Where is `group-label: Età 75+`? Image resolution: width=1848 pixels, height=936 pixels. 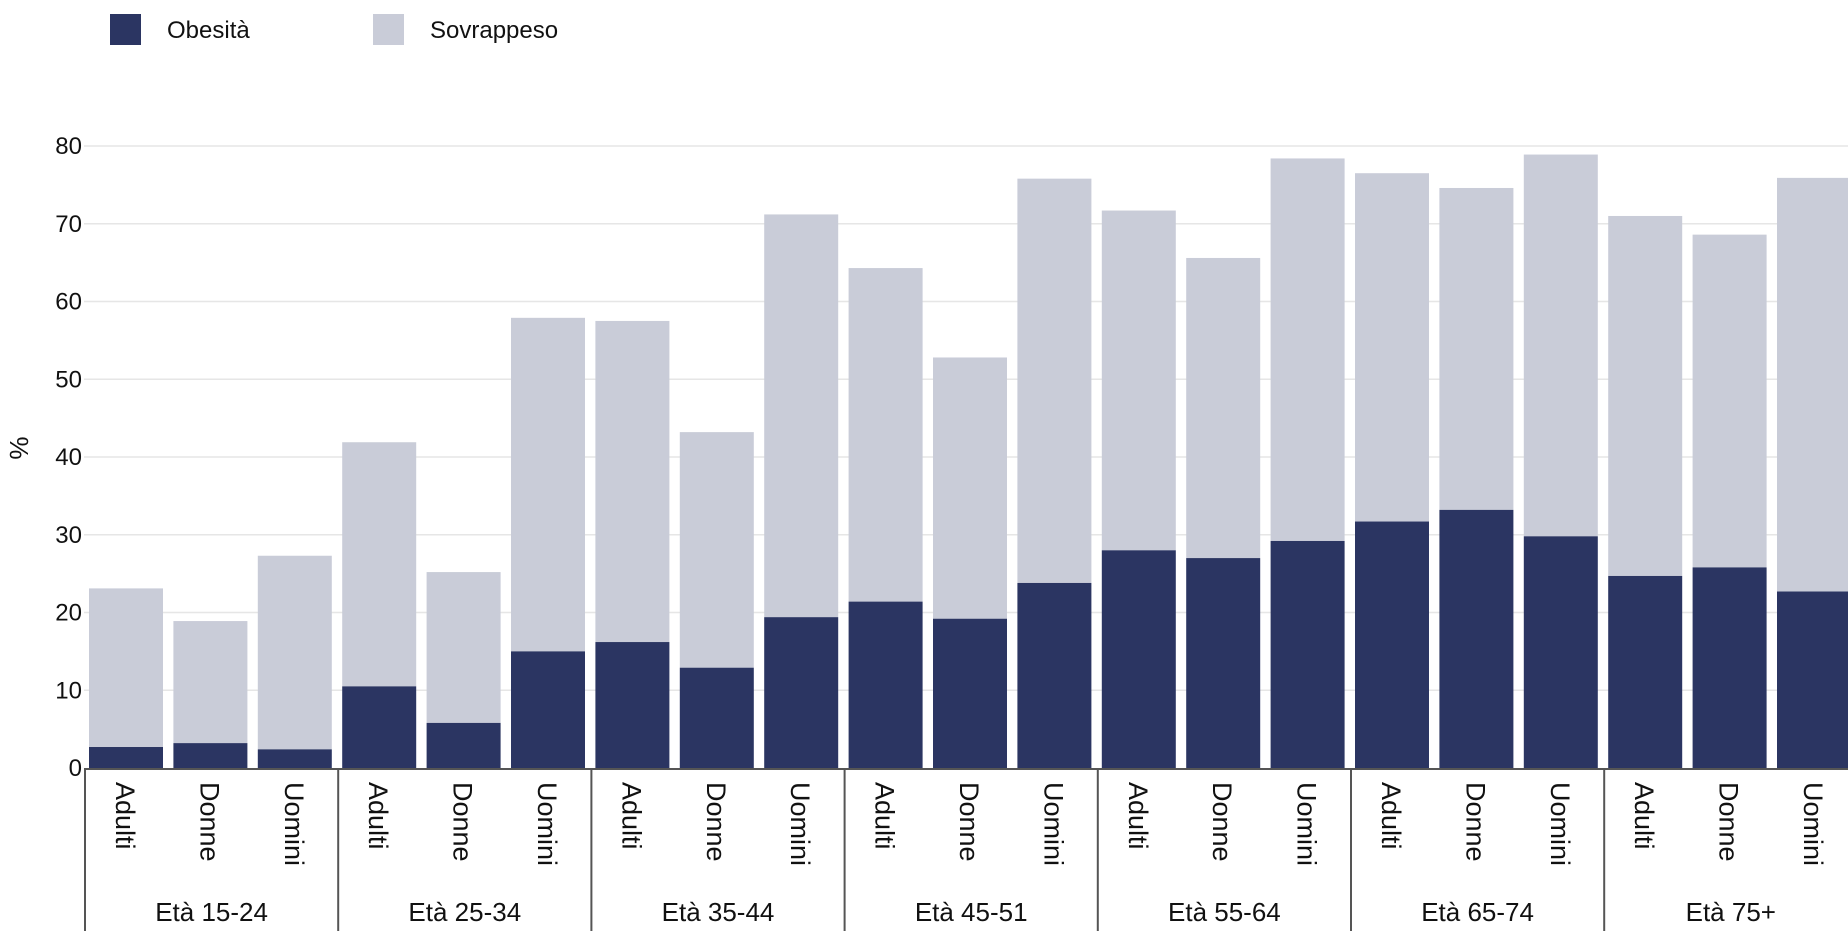 group-label: Età 75+ is located at coordinates (1731, 912).